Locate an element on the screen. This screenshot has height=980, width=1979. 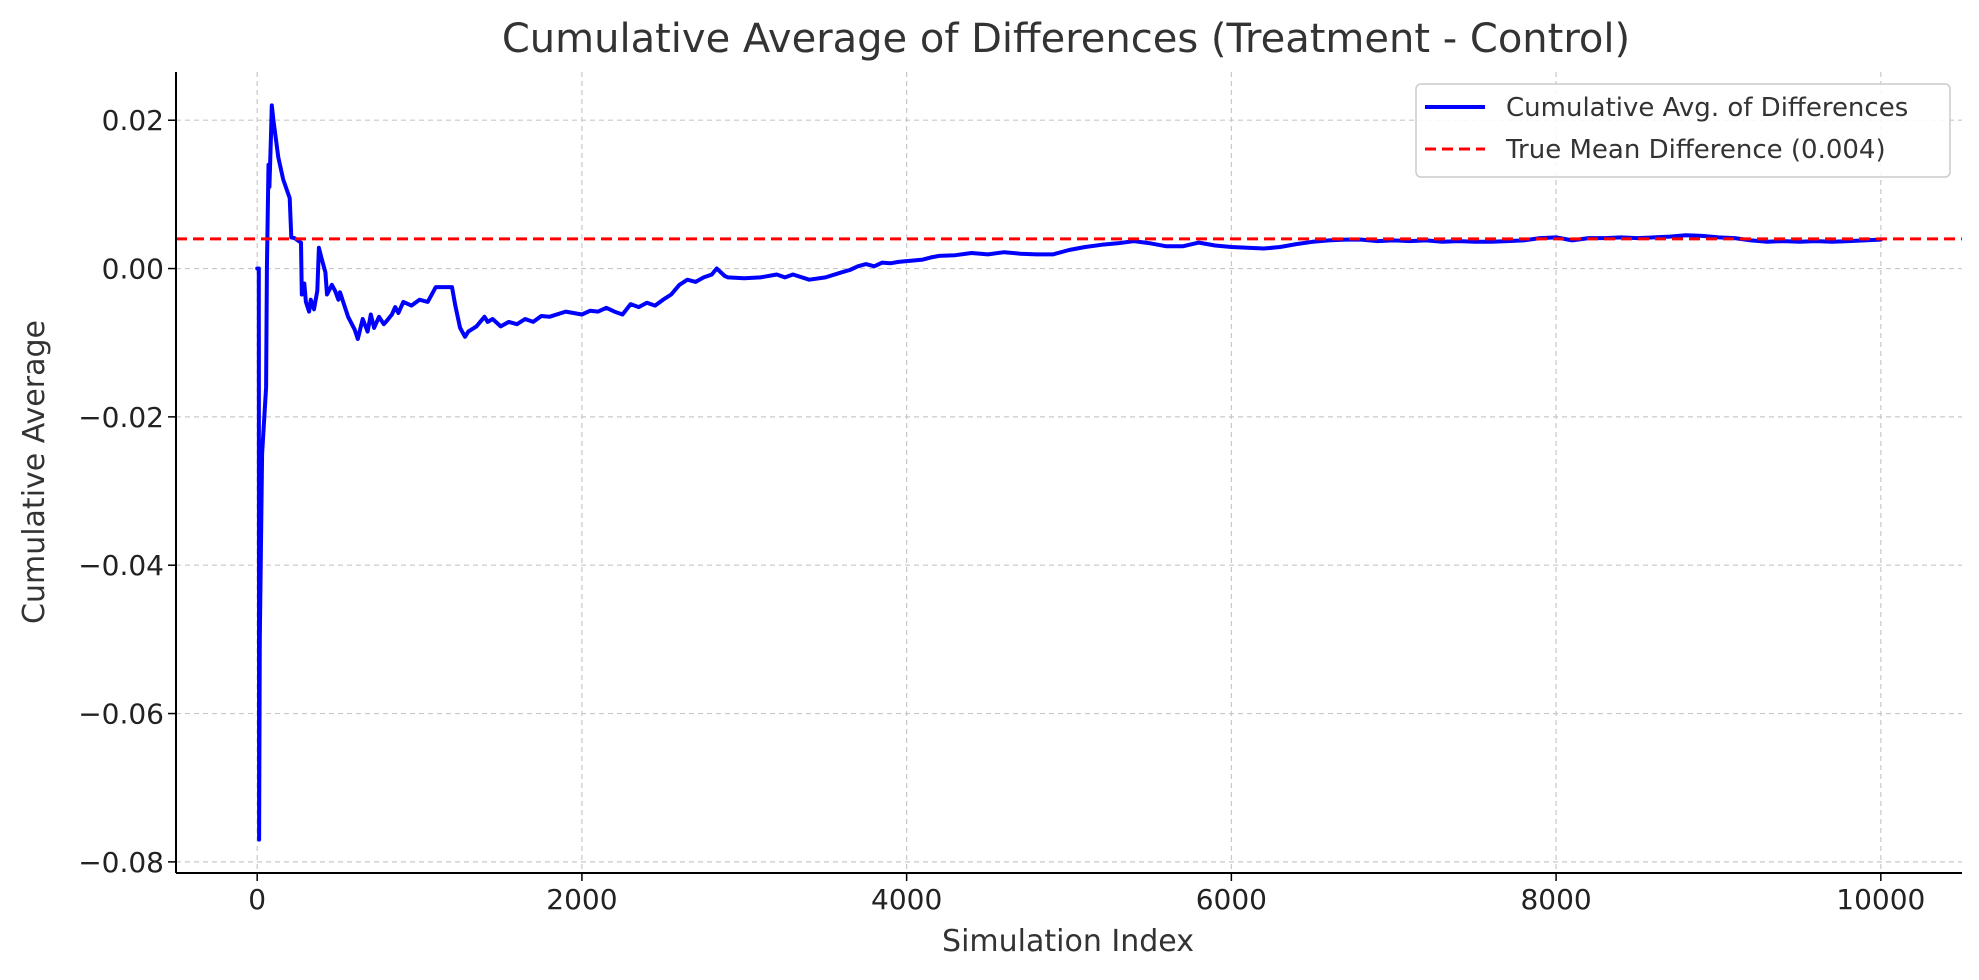
y-tick-label: −0.08 is located at coordinates (121, 862).